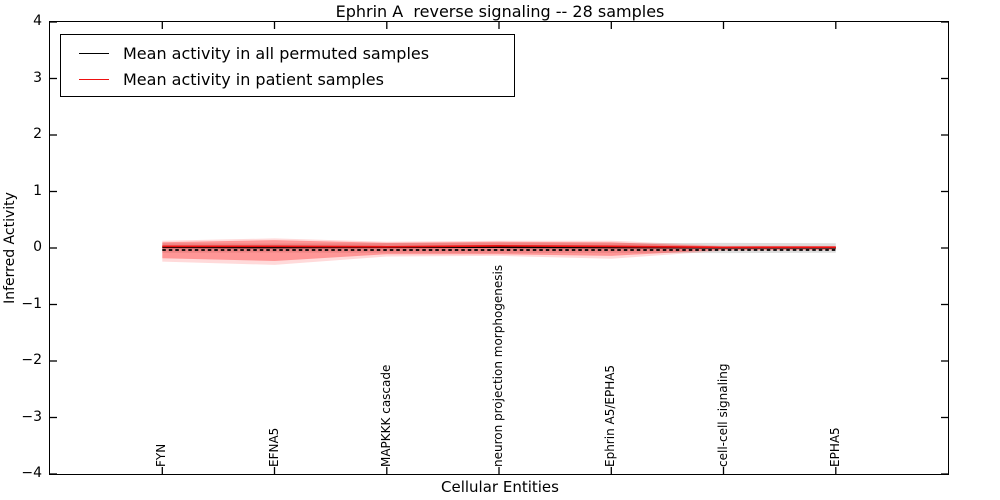 The height and width of the screenshot is (500, 1000). I want to click on patient-line-sample-icon, so click(94, 79).